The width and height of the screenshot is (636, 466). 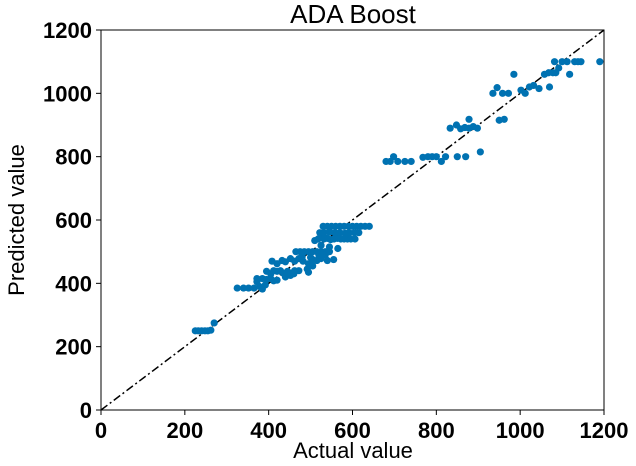 What do you see at coordinates (73, 347) in the screenshot?
I see `y-tick-label: 200` at bounding box center [73, 347].